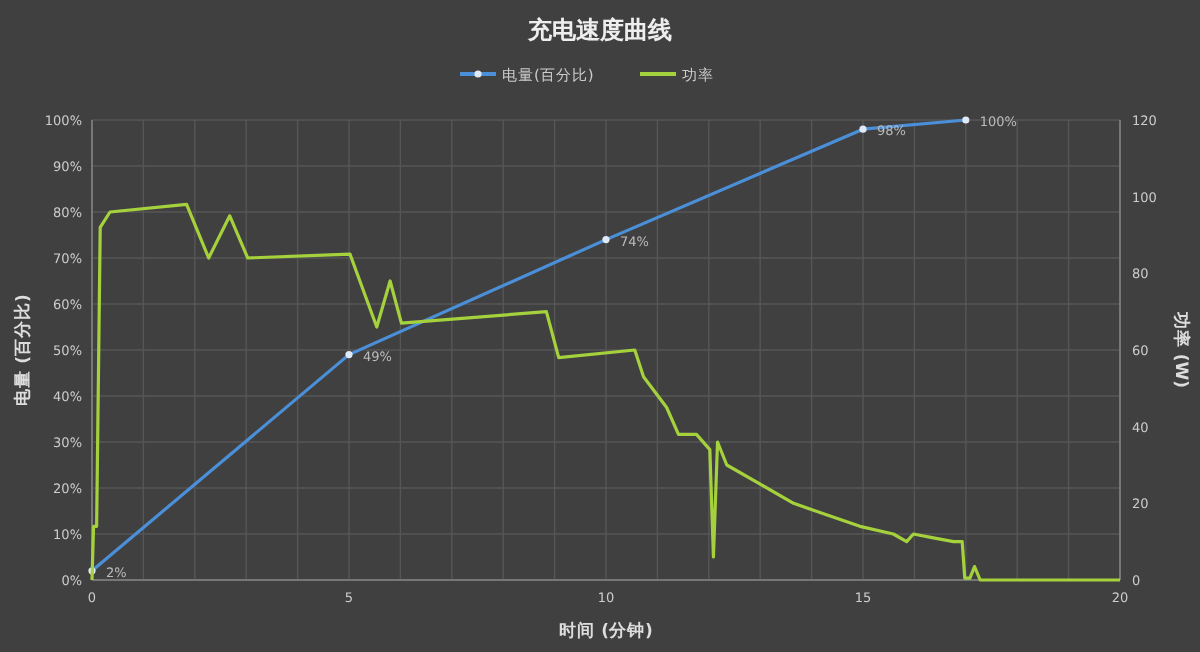 Image resolution: width=1200 pixels, height=652 pixels. I want to click on chart-title: 充电速度曲线, so click(599, 30).